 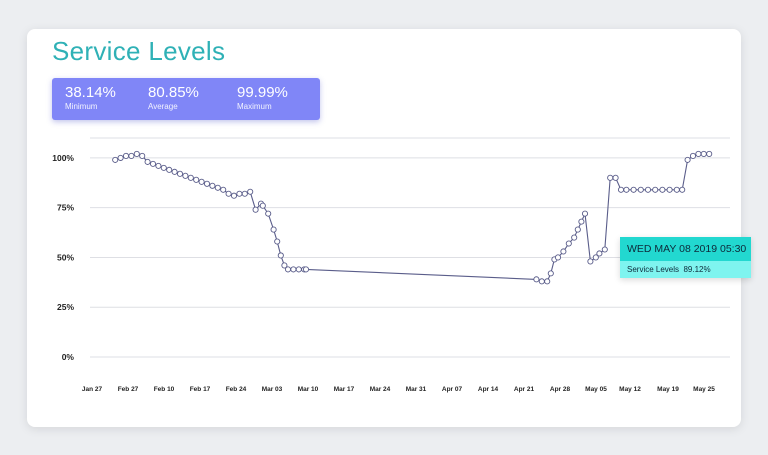 I want to click on stat-maximum-label: Maximum, so click(x=254, y=106).